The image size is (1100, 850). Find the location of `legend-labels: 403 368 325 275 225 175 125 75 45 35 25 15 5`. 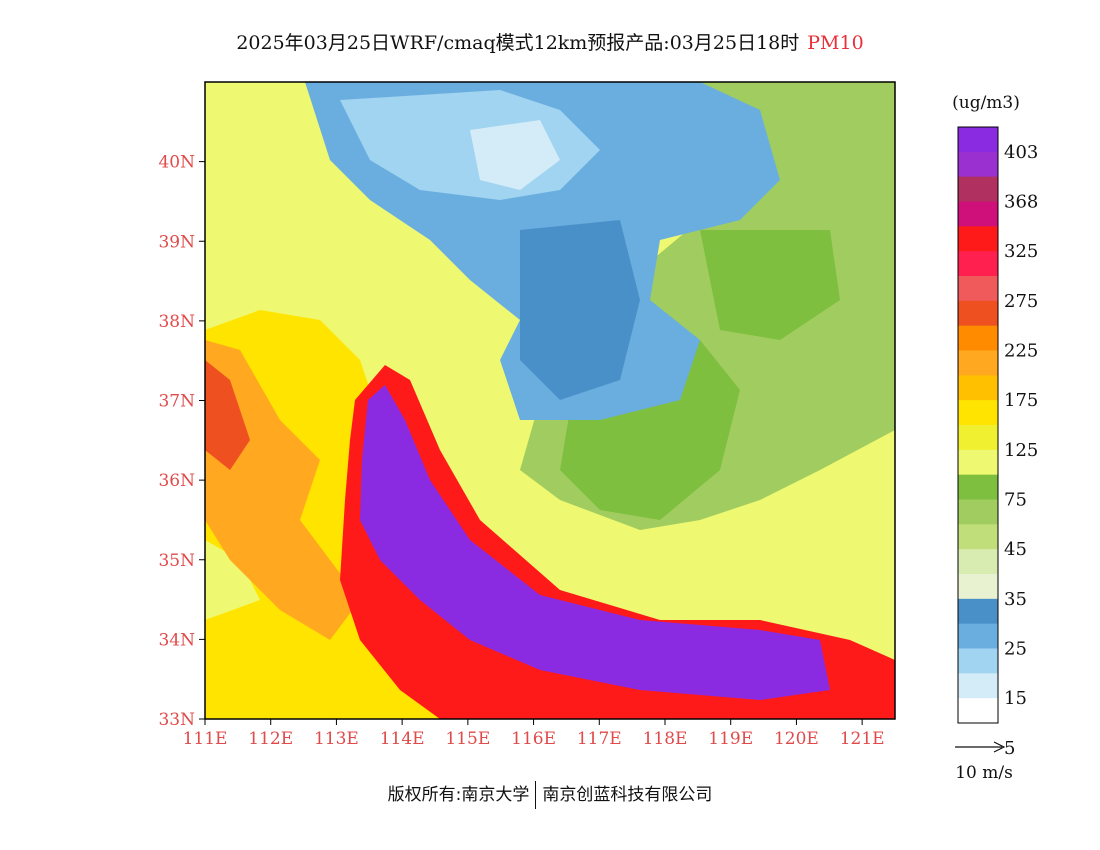

legend-labels: 403 368 325 275 225 175 125 75 45 35 25 15 5 is located at coordinates (1021, 450).